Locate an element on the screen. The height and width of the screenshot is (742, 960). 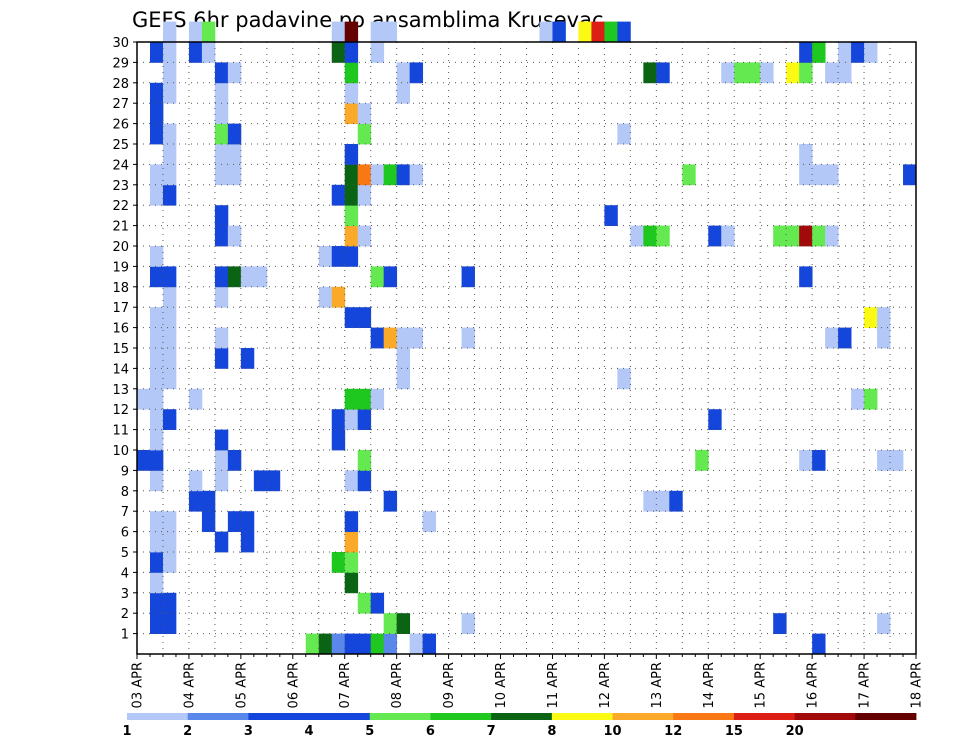
x-tick-label: 12 APR is located at coordinates (605, 685).